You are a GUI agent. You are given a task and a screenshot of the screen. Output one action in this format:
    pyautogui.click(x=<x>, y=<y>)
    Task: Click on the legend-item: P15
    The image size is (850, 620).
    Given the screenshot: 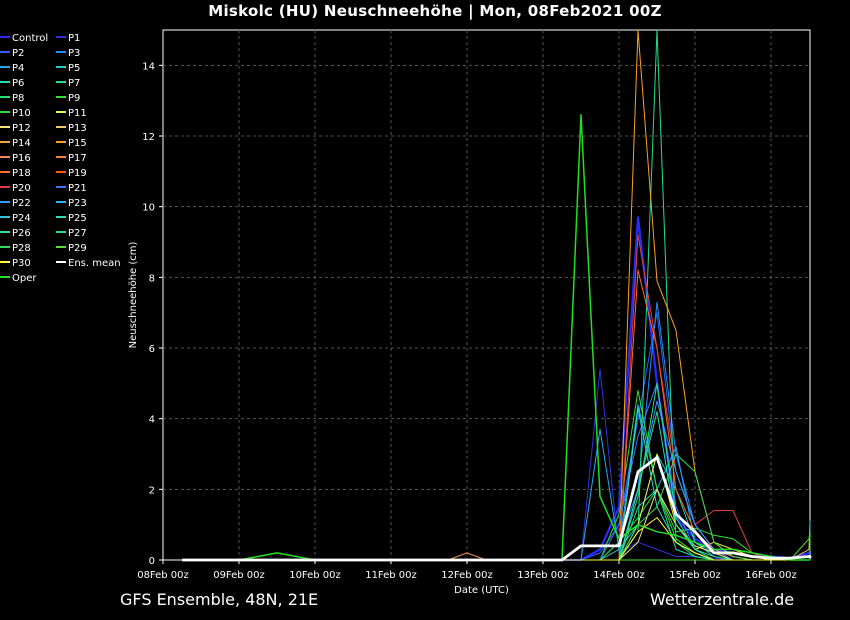 What is the action you would take?
    pyautogui.click(x=71, y=144)
    